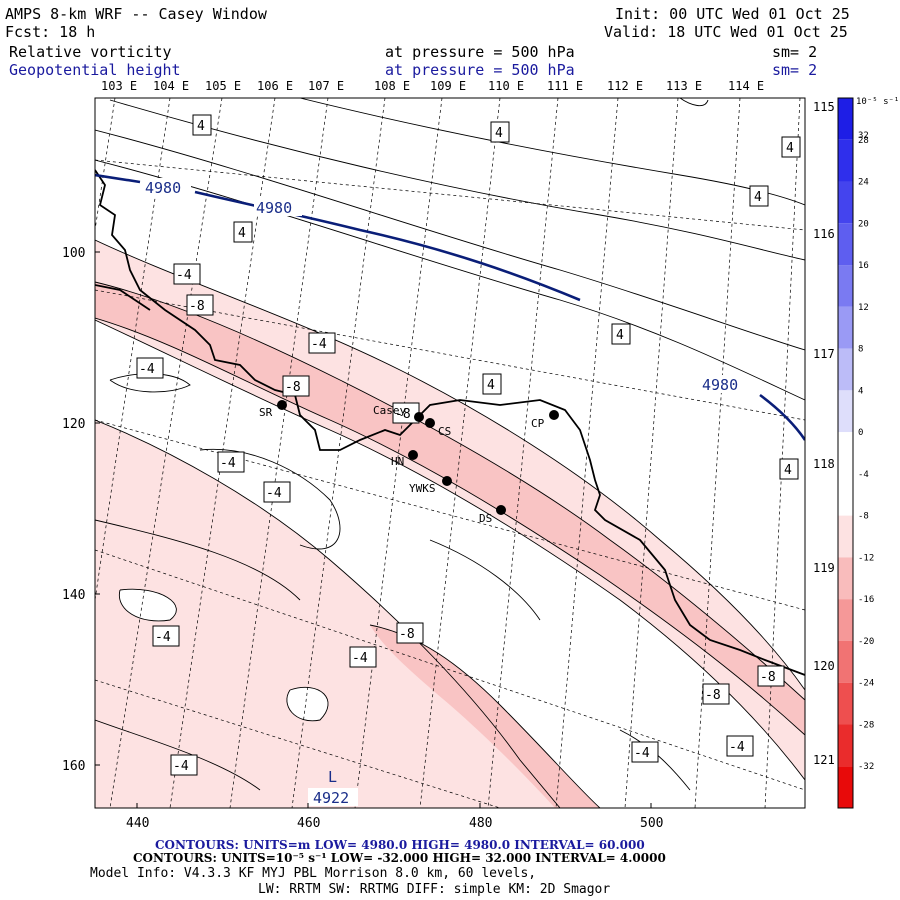  What do you see at coordinates (732, 14) in the screenshot?
I see `init-time: Init: 00 UTC Wed 01 Oct 25` at bounding box center [732, 14].